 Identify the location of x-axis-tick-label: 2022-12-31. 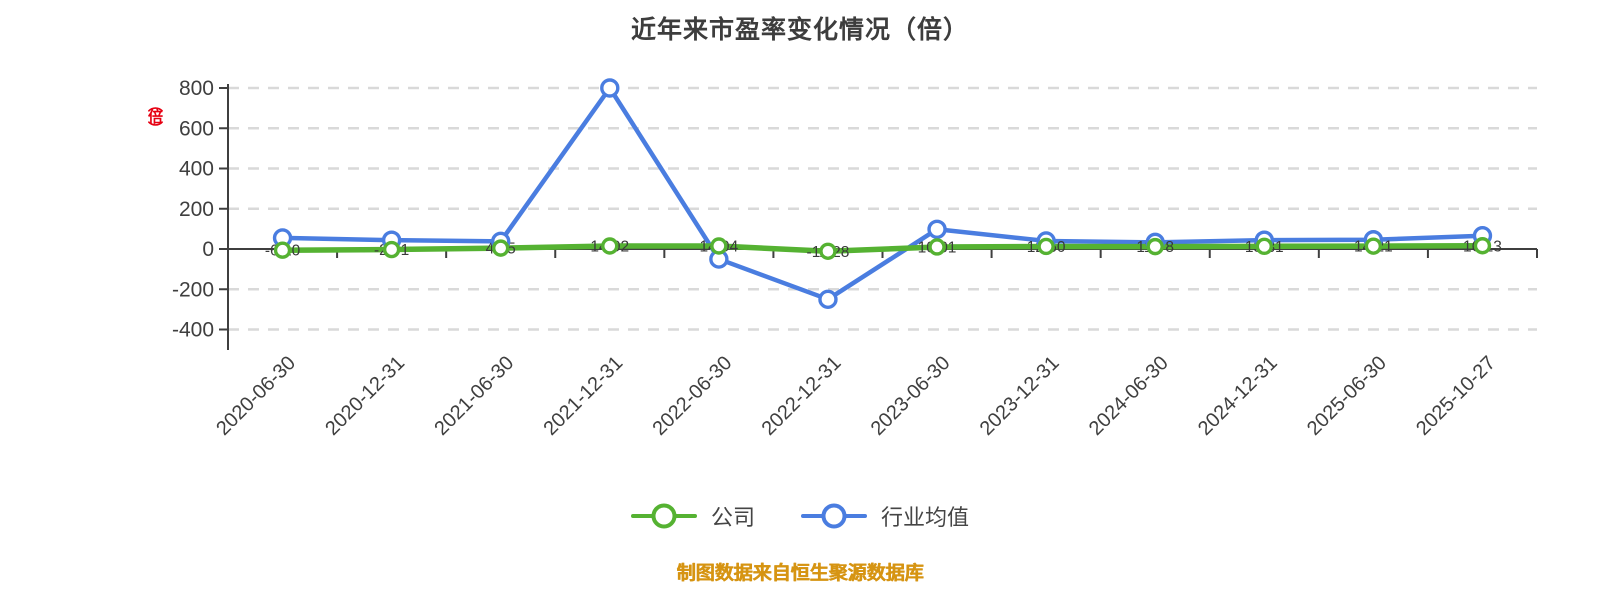
(802, 396).